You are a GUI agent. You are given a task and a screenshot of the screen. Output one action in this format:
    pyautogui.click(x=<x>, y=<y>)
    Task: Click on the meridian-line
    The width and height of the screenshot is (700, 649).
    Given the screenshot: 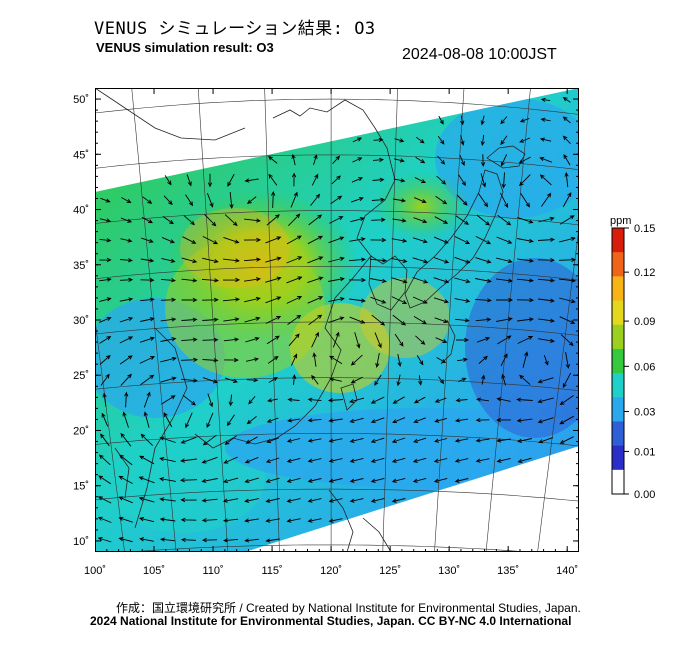 What is the action you would take?
    pyautogui.click(x=449, y=320)
    